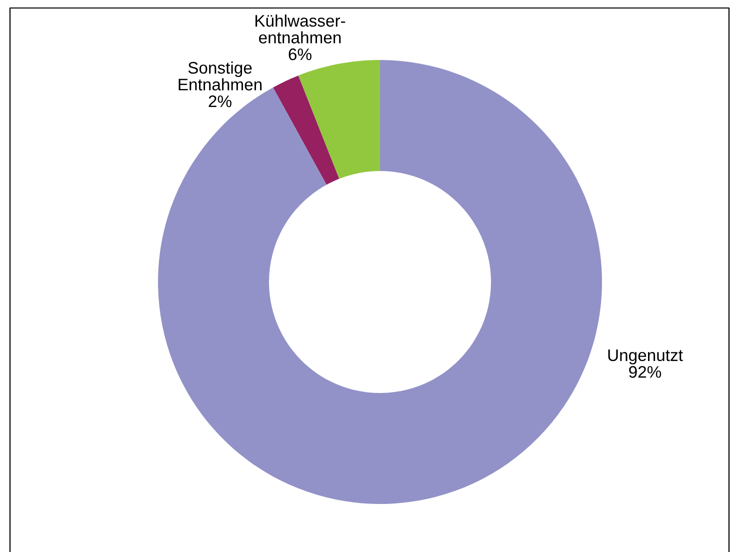 The width and height of the screenshot is (739, 552). Describe the element at coordinates (220, 101) in the screenshot. I see `data-label: 2%` at that location.